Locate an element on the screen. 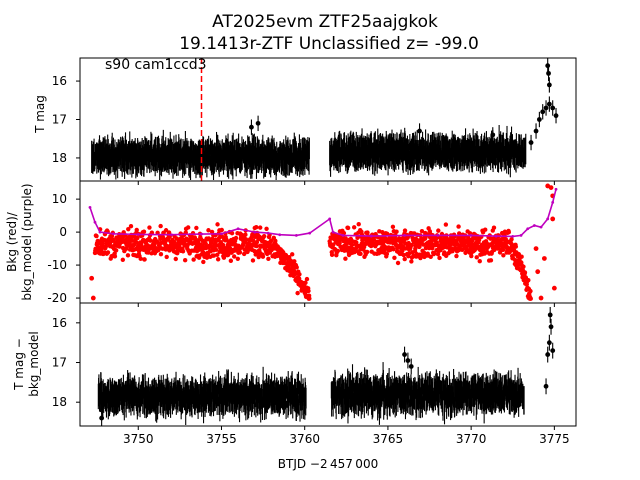 This screenshot has width=640, height=480. y-tick-label: -20 is located at coordinates (57, 298).